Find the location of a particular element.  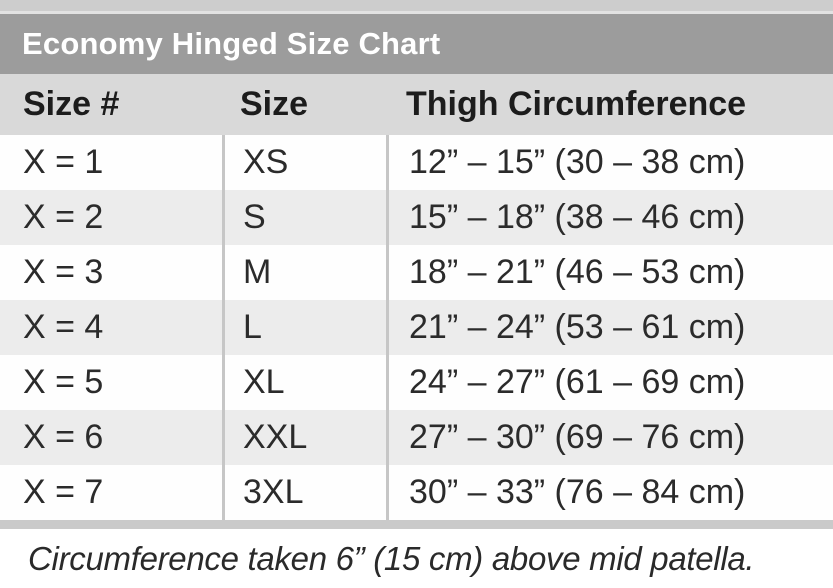

cell-size-num: X = 2 is located at coordinates (63, 217).